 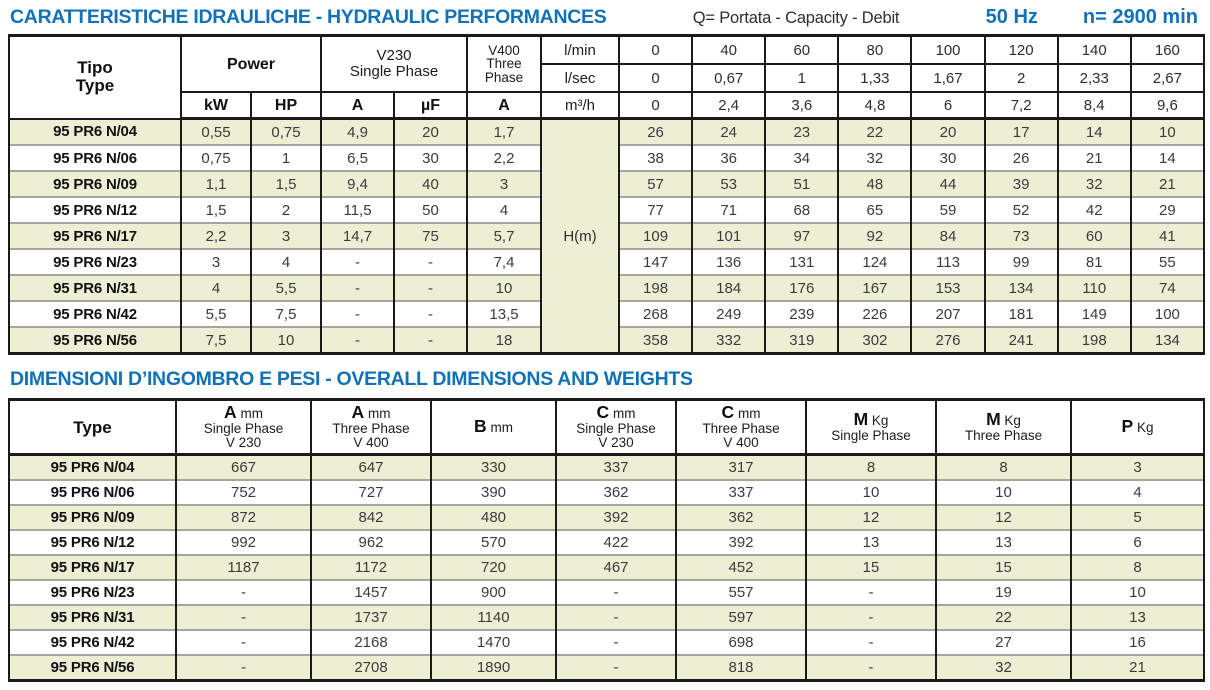 What do you see at coordinates (493, 667) in the screenshot?
I see `dimension-value-cell: 1890` at bounding box center [493, 667].